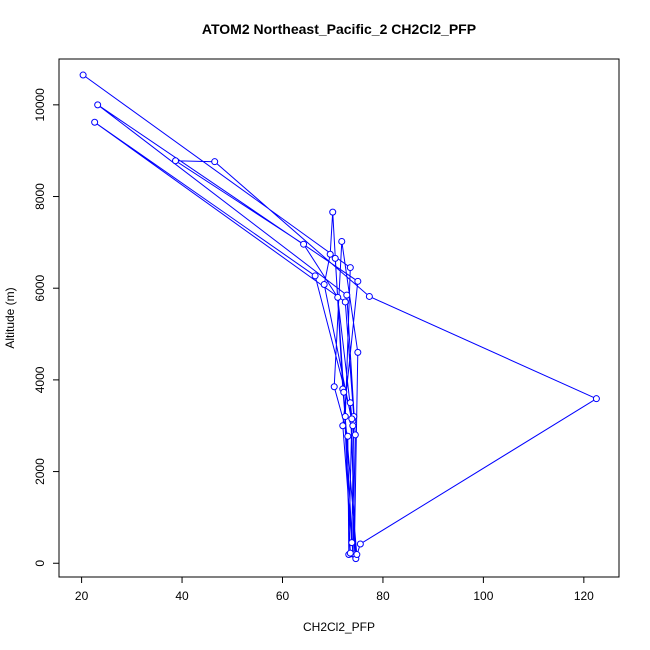  I want to click on y-axis-label: Altitude (m), so click(10, 317).